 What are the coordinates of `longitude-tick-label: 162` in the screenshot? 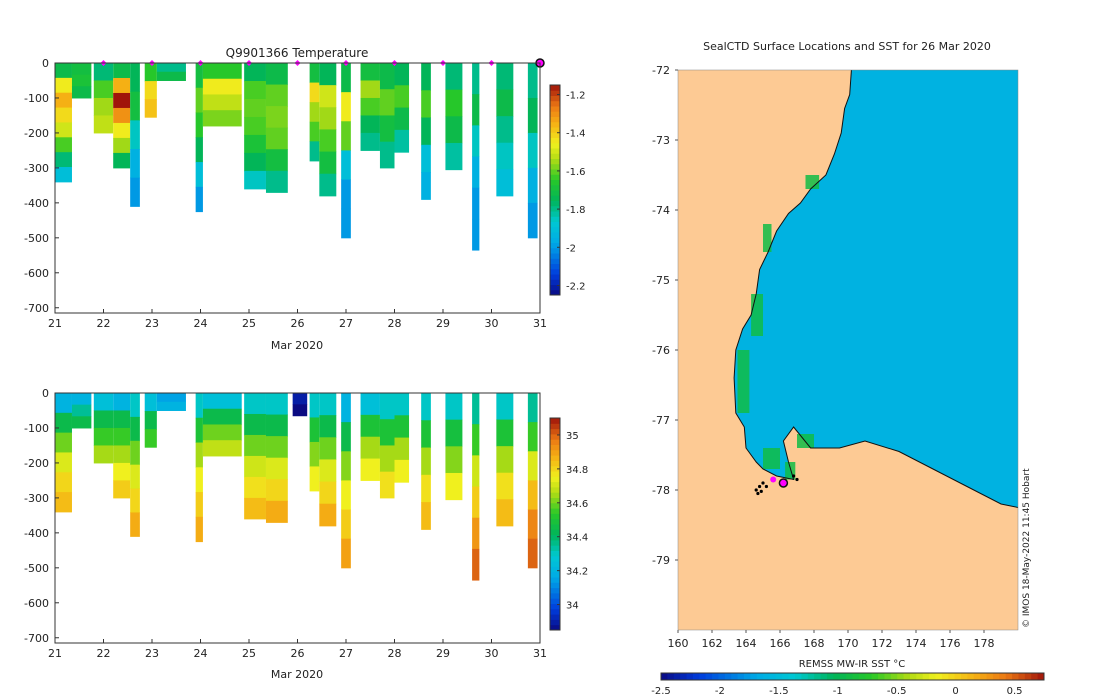 It's located at (712, 643).